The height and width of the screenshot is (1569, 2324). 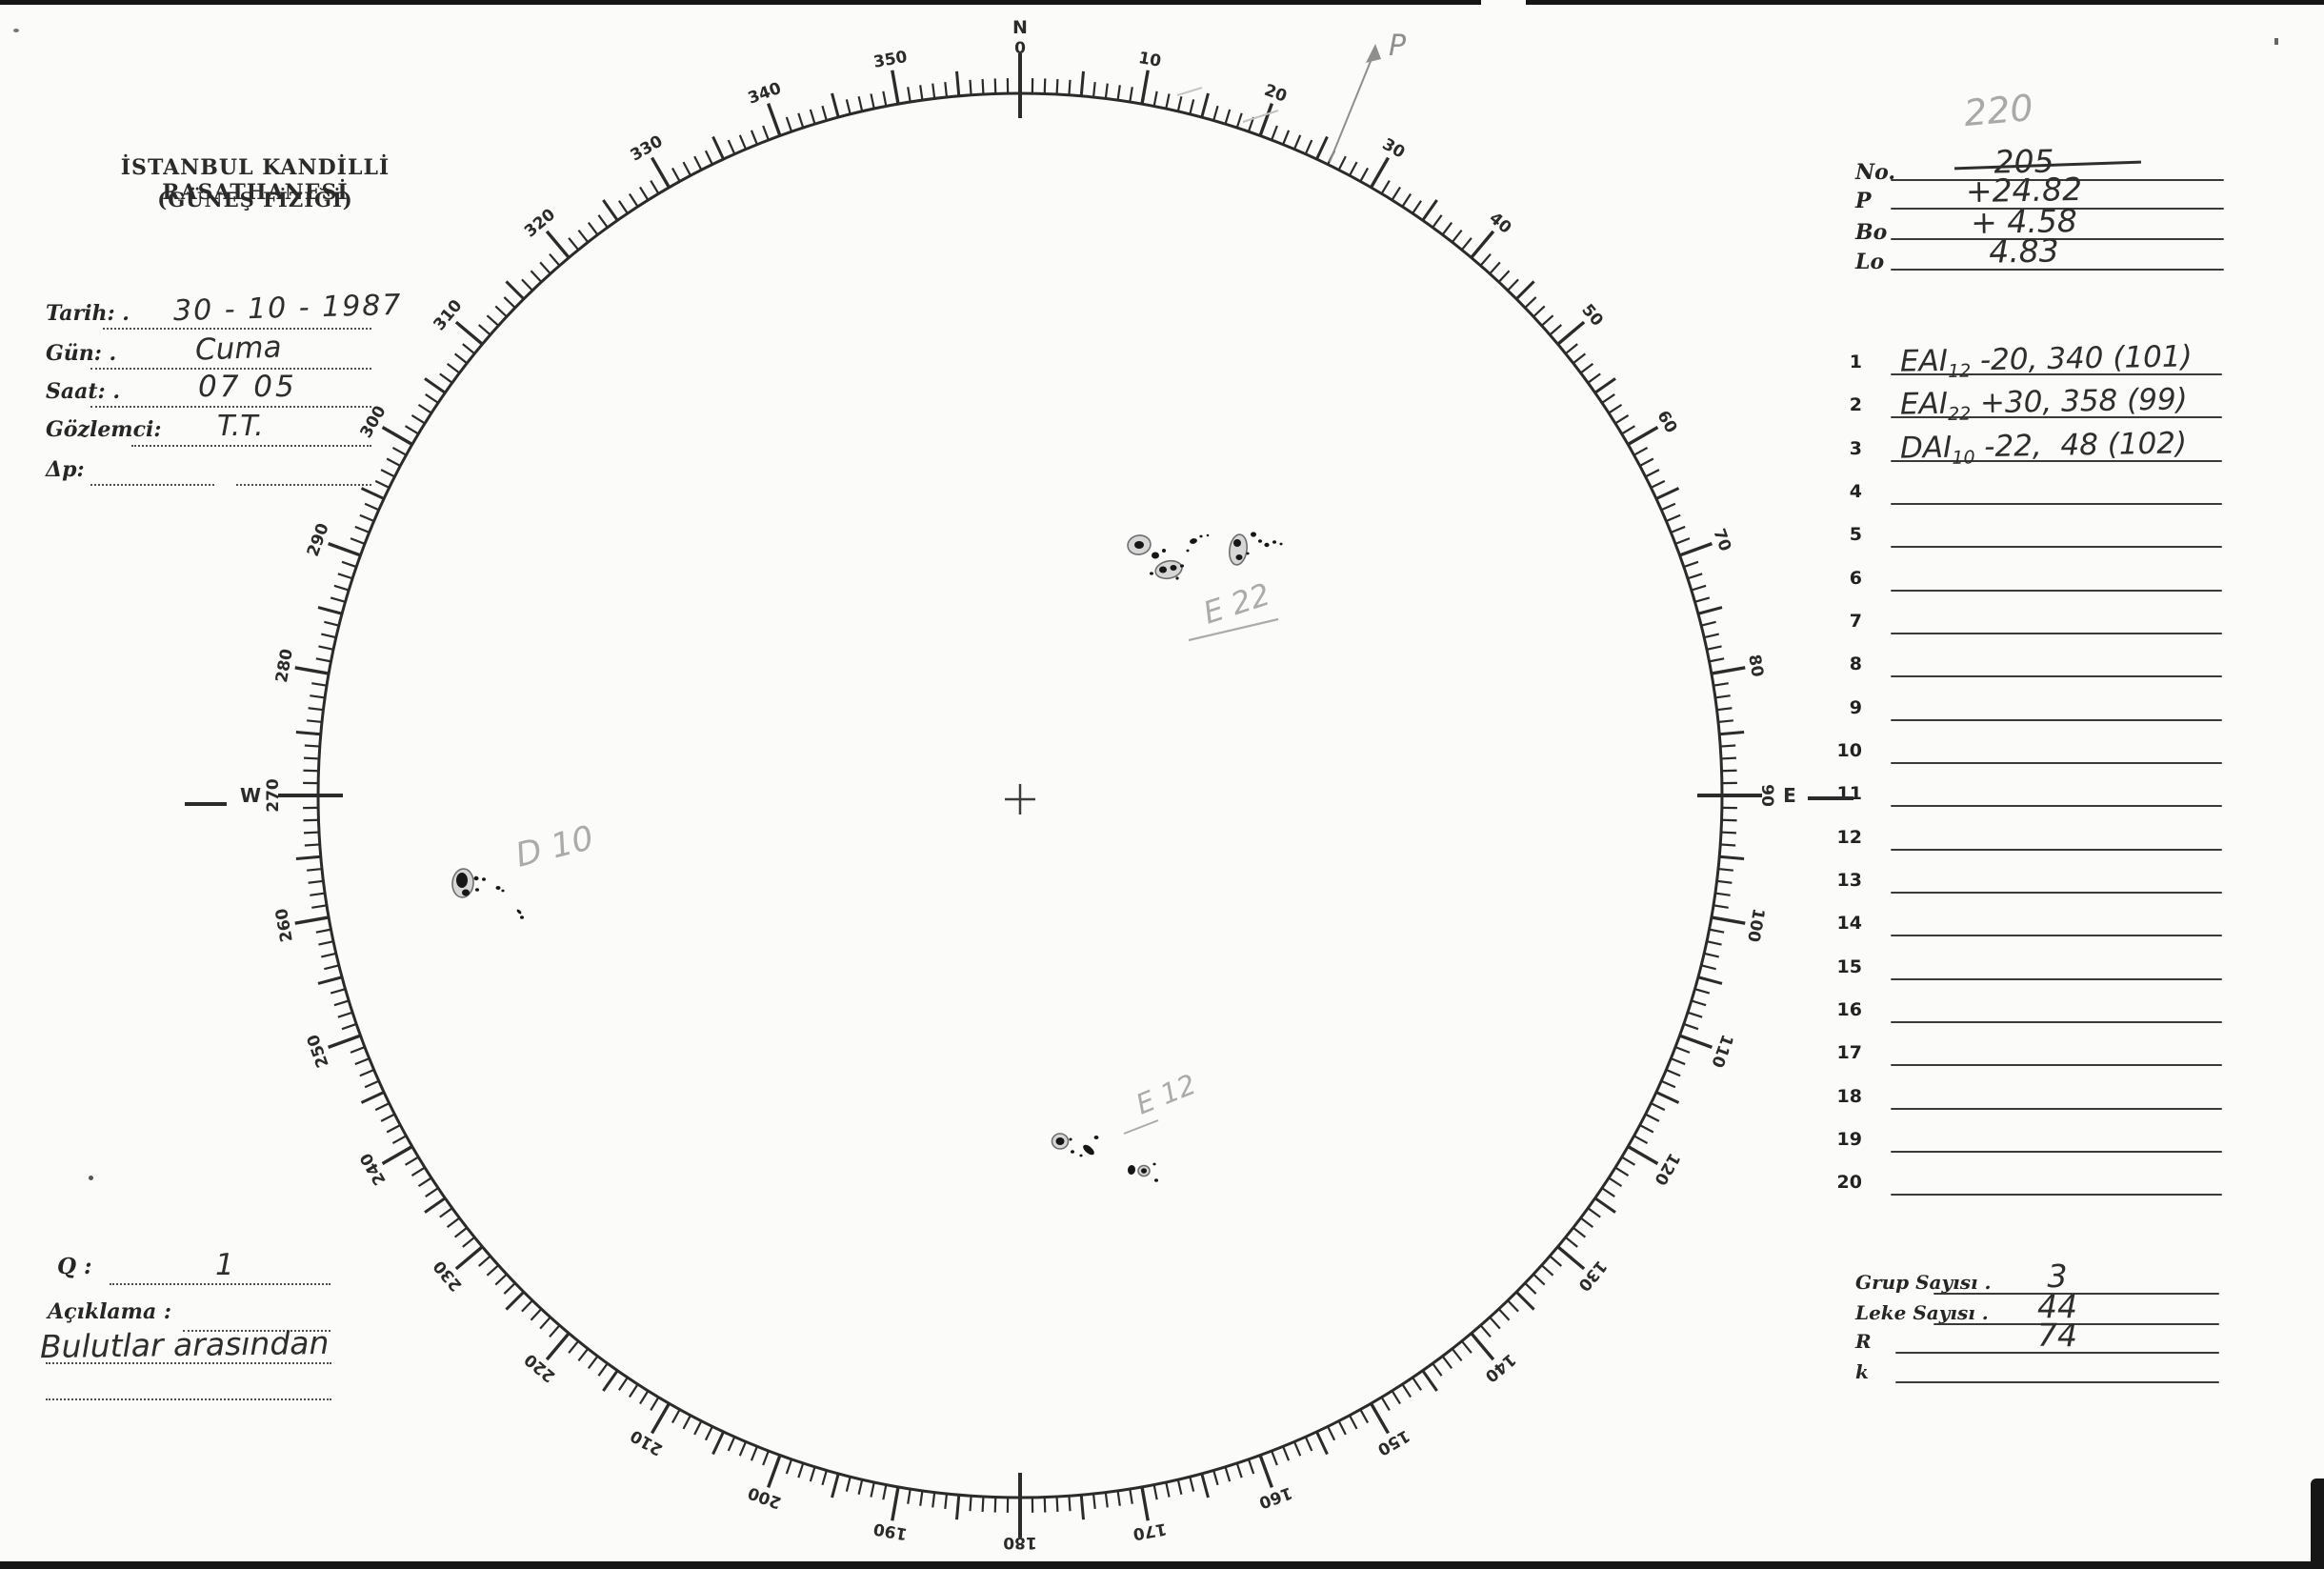 What do you see at coordinates (1849, 1096) in the screenshot?
I see `observation-row-number: 18` at bounding box center [1849, 1096].